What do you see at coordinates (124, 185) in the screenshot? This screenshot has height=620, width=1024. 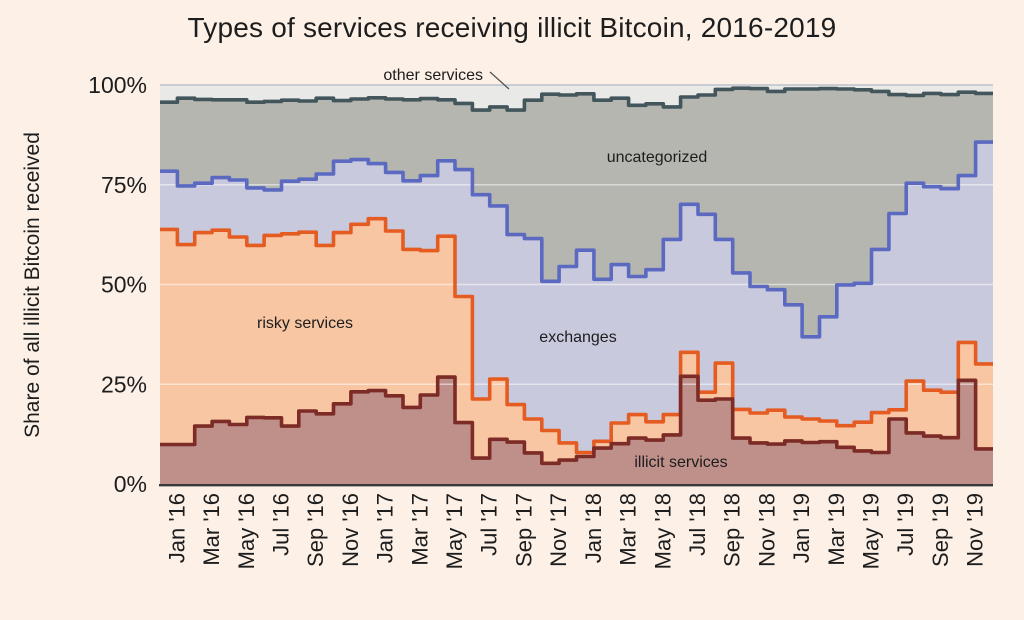 I see `y-tick-label: 75%` at bounding box center [124, 185].